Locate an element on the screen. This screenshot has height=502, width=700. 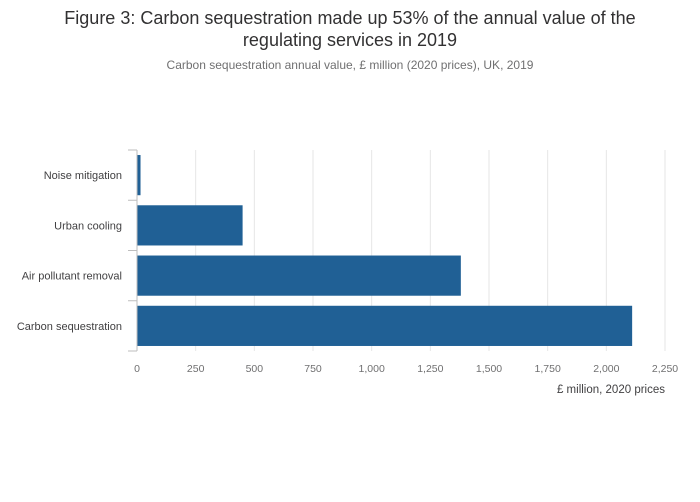
x-tick-label: 250 is located at coordinates (196, 369).